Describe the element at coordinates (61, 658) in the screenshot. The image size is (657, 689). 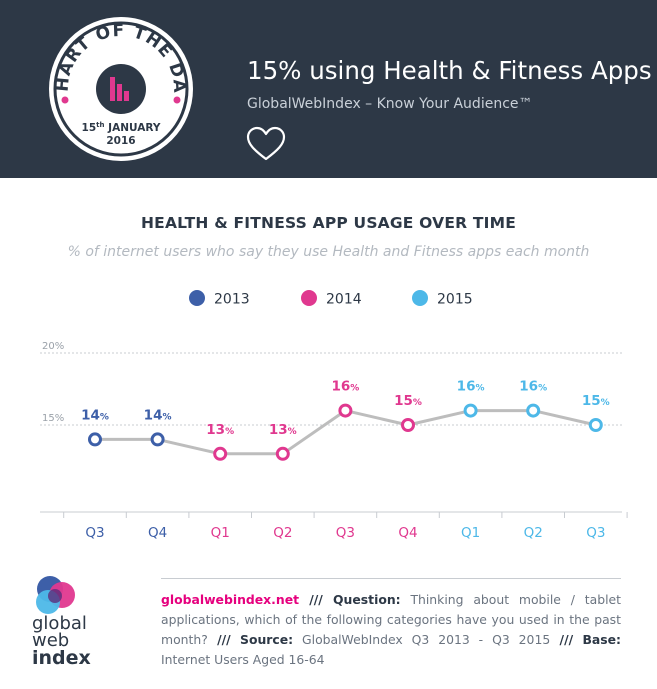
I see `logo-line3: index` at that location.